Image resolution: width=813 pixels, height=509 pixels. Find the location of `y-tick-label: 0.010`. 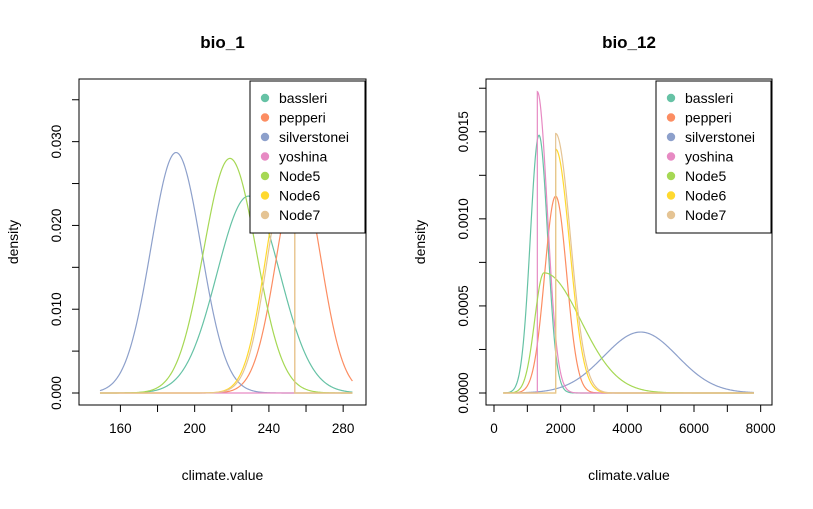

y-tick-label: 0.010 is located at coordinates (56, 309).